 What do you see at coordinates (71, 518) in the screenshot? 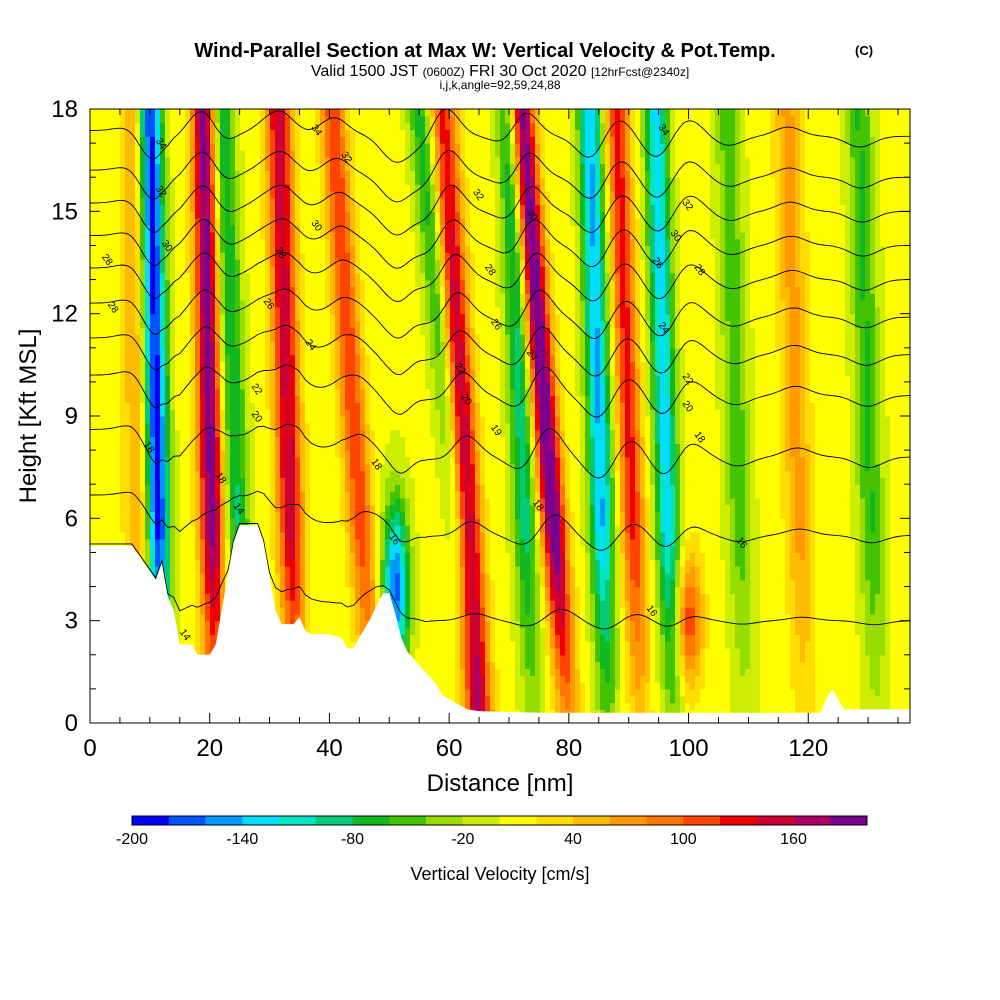
I see `y-tick-label: 6` at bounding box center [71, 518].